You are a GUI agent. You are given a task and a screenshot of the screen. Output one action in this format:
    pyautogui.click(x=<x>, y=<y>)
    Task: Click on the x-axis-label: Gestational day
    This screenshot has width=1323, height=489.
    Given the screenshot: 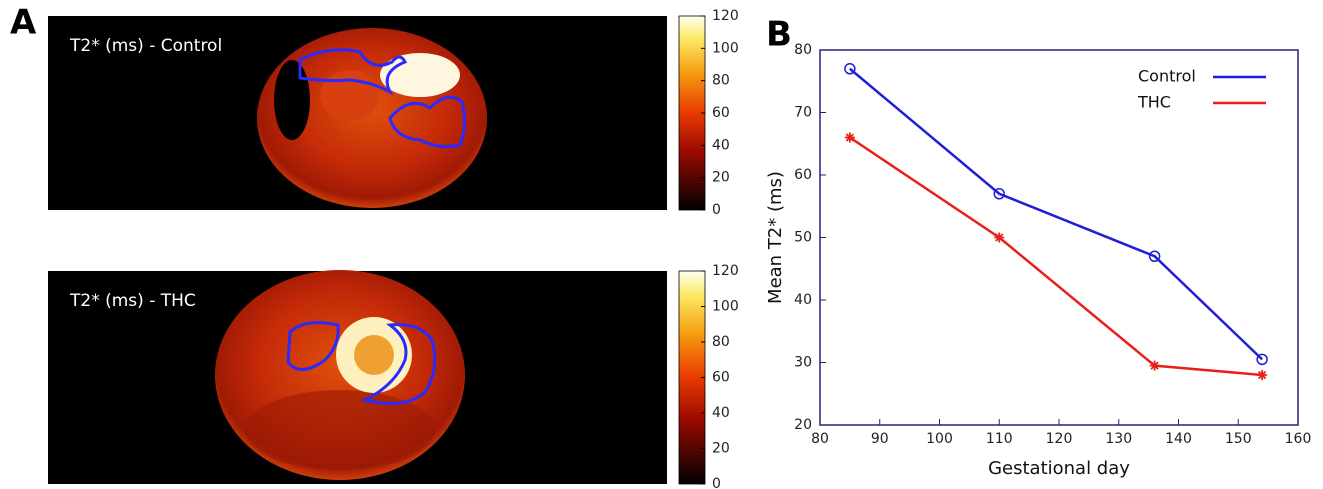 What is the action you would take?
    pyautogui.click(x=1059, y=468)
    